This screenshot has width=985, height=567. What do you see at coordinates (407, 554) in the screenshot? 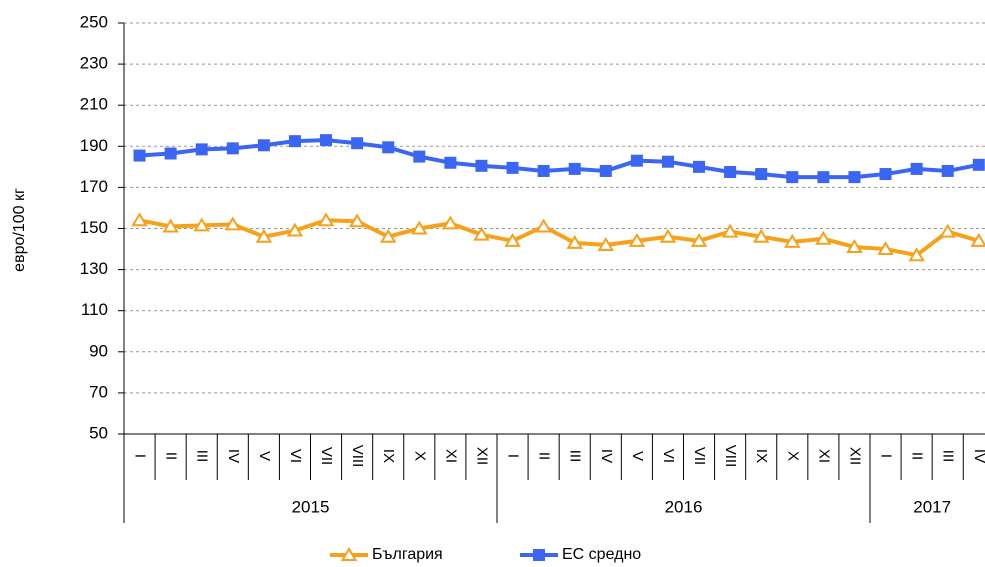
I see `legend-label: България` at bounding box center [407, 554].